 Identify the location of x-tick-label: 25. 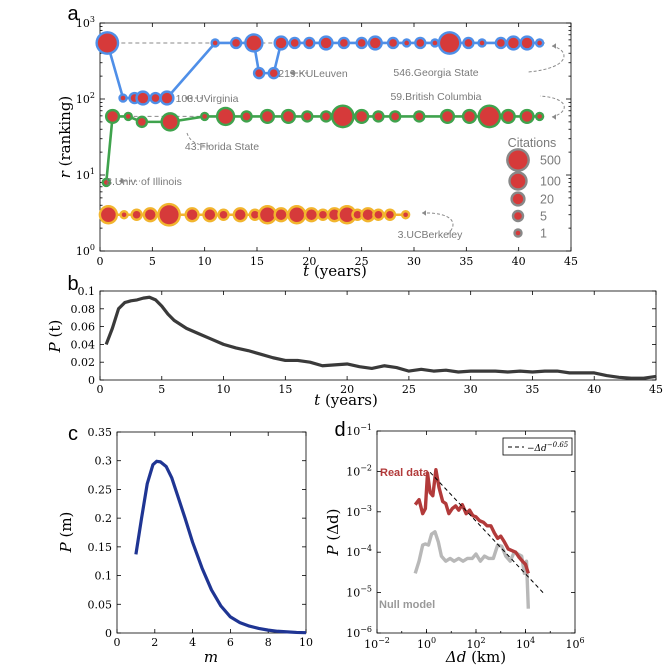
(409, 389).